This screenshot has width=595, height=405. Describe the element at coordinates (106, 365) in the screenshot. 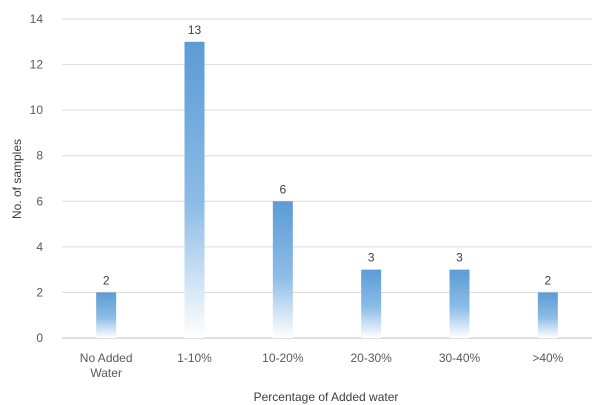

I see `x-tick-label: No Added Water` at that location.